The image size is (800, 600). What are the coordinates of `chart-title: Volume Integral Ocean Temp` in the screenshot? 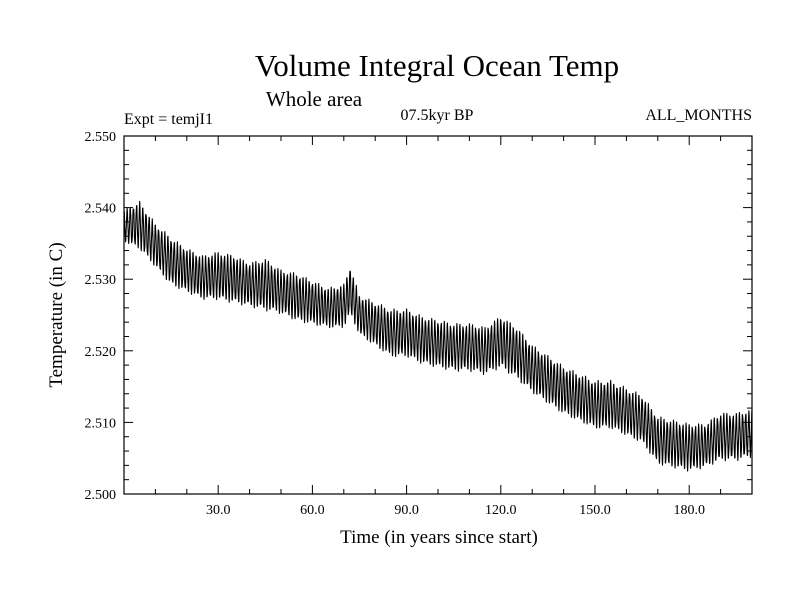 It's located at (437, 65).